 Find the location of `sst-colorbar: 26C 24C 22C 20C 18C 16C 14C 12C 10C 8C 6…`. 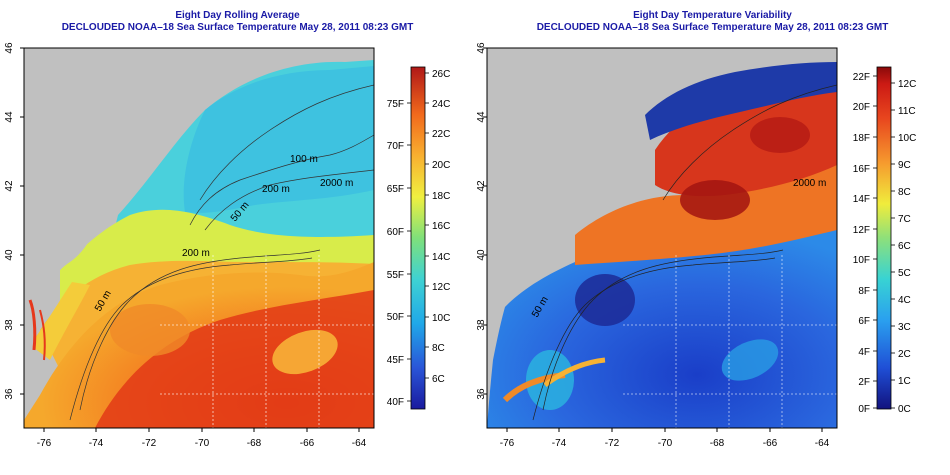

sst-colorbar: 26C 24C 22C 20C 18C 16C 14C 12C 10C 8C 6… is located at coordinates (418, 238).